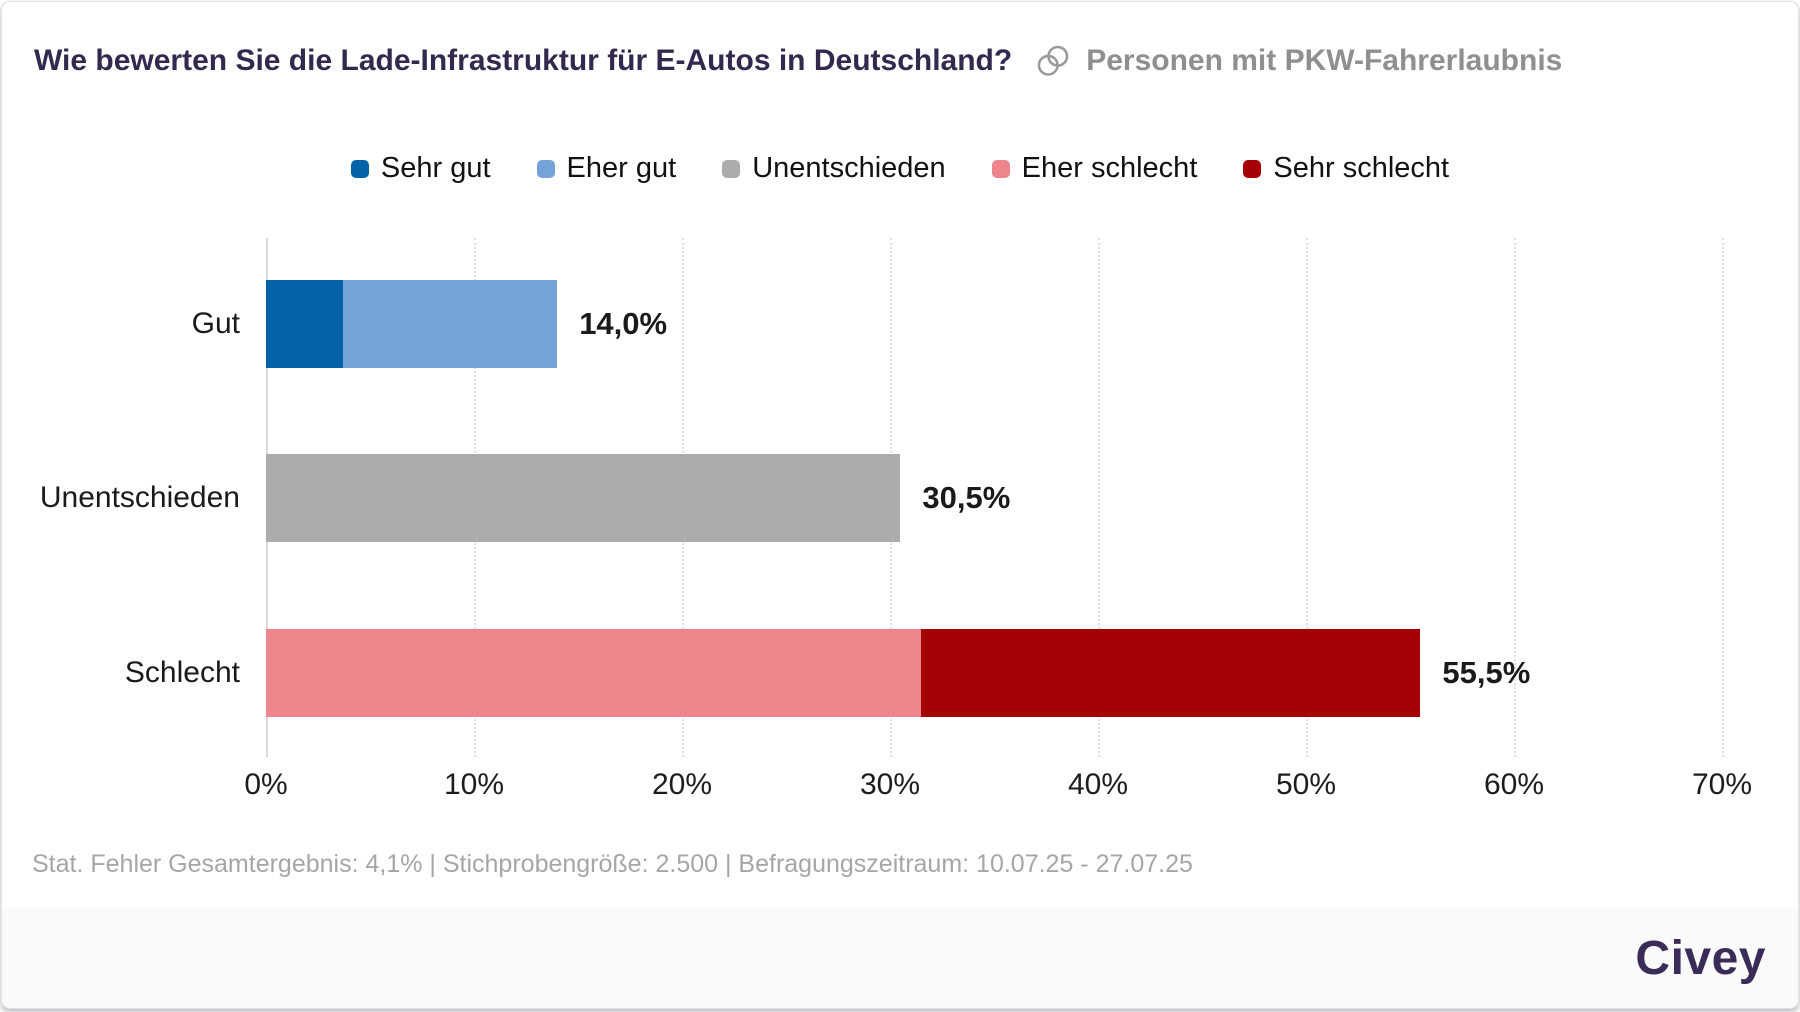  What do you see at coordinates (215, 323) in the screenshot?
I see `category-label: Gut` at bounding box center [215, 323].